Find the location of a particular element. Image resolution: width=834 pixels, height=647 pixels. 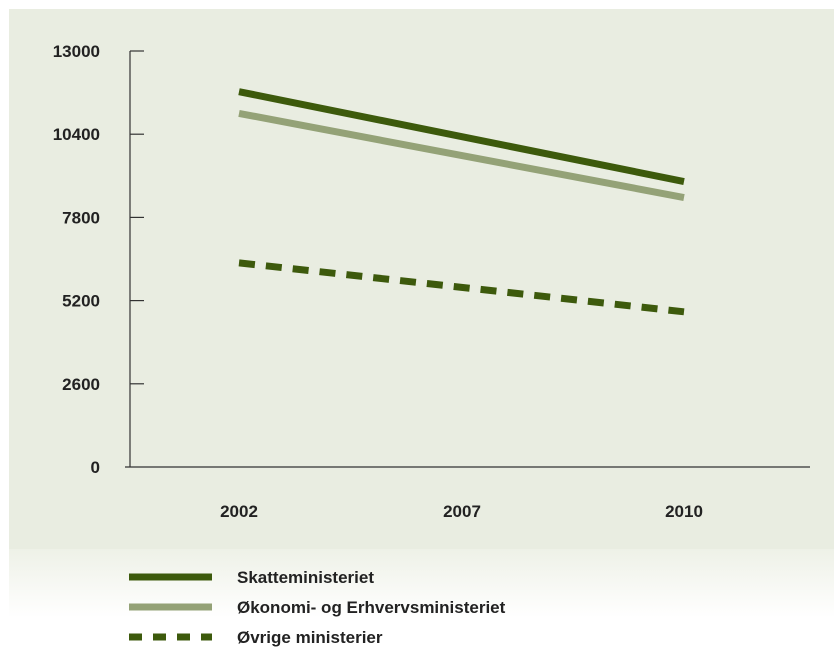

x-tick-label: 2002 is located at coordinates (239, 511).